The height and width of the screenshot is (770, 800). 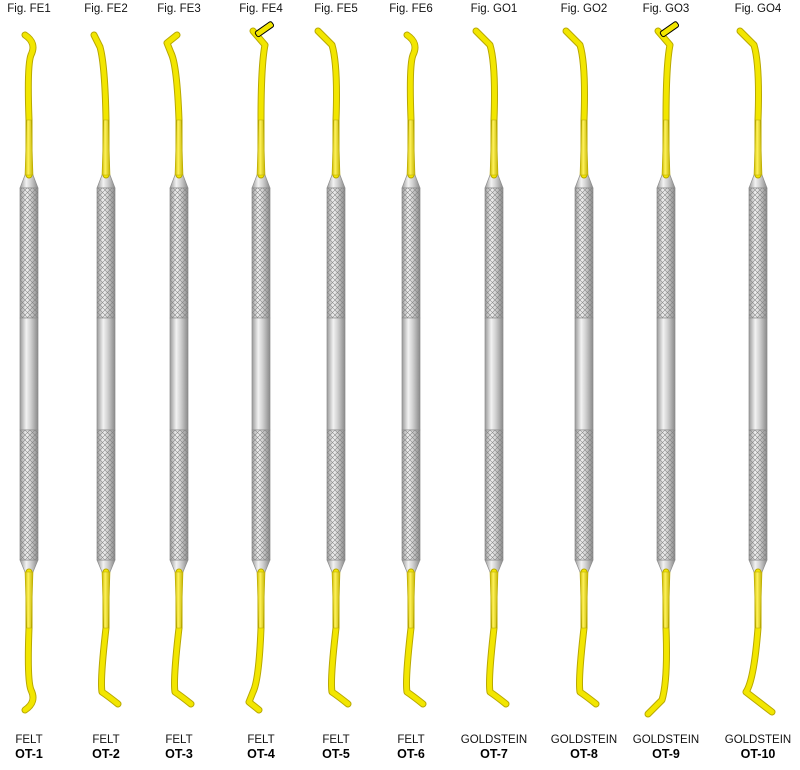 What do you see at coordinates (494, 147) in the screenshot?
I see `instrument-7-top-tip-shank` at bounding box center [494, 147].